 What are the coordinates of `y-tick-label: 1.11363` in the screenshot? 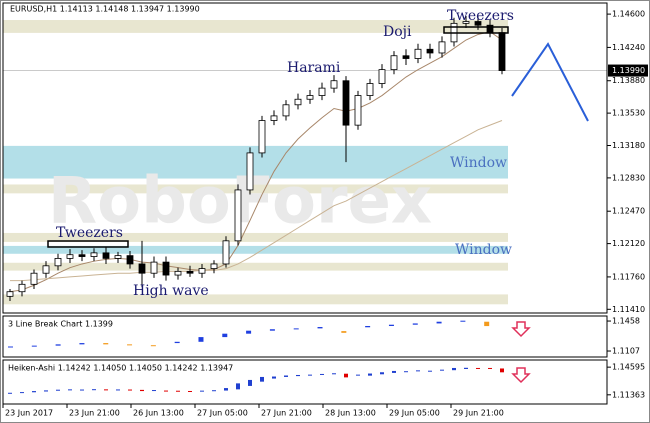 It's located at (628, 394).